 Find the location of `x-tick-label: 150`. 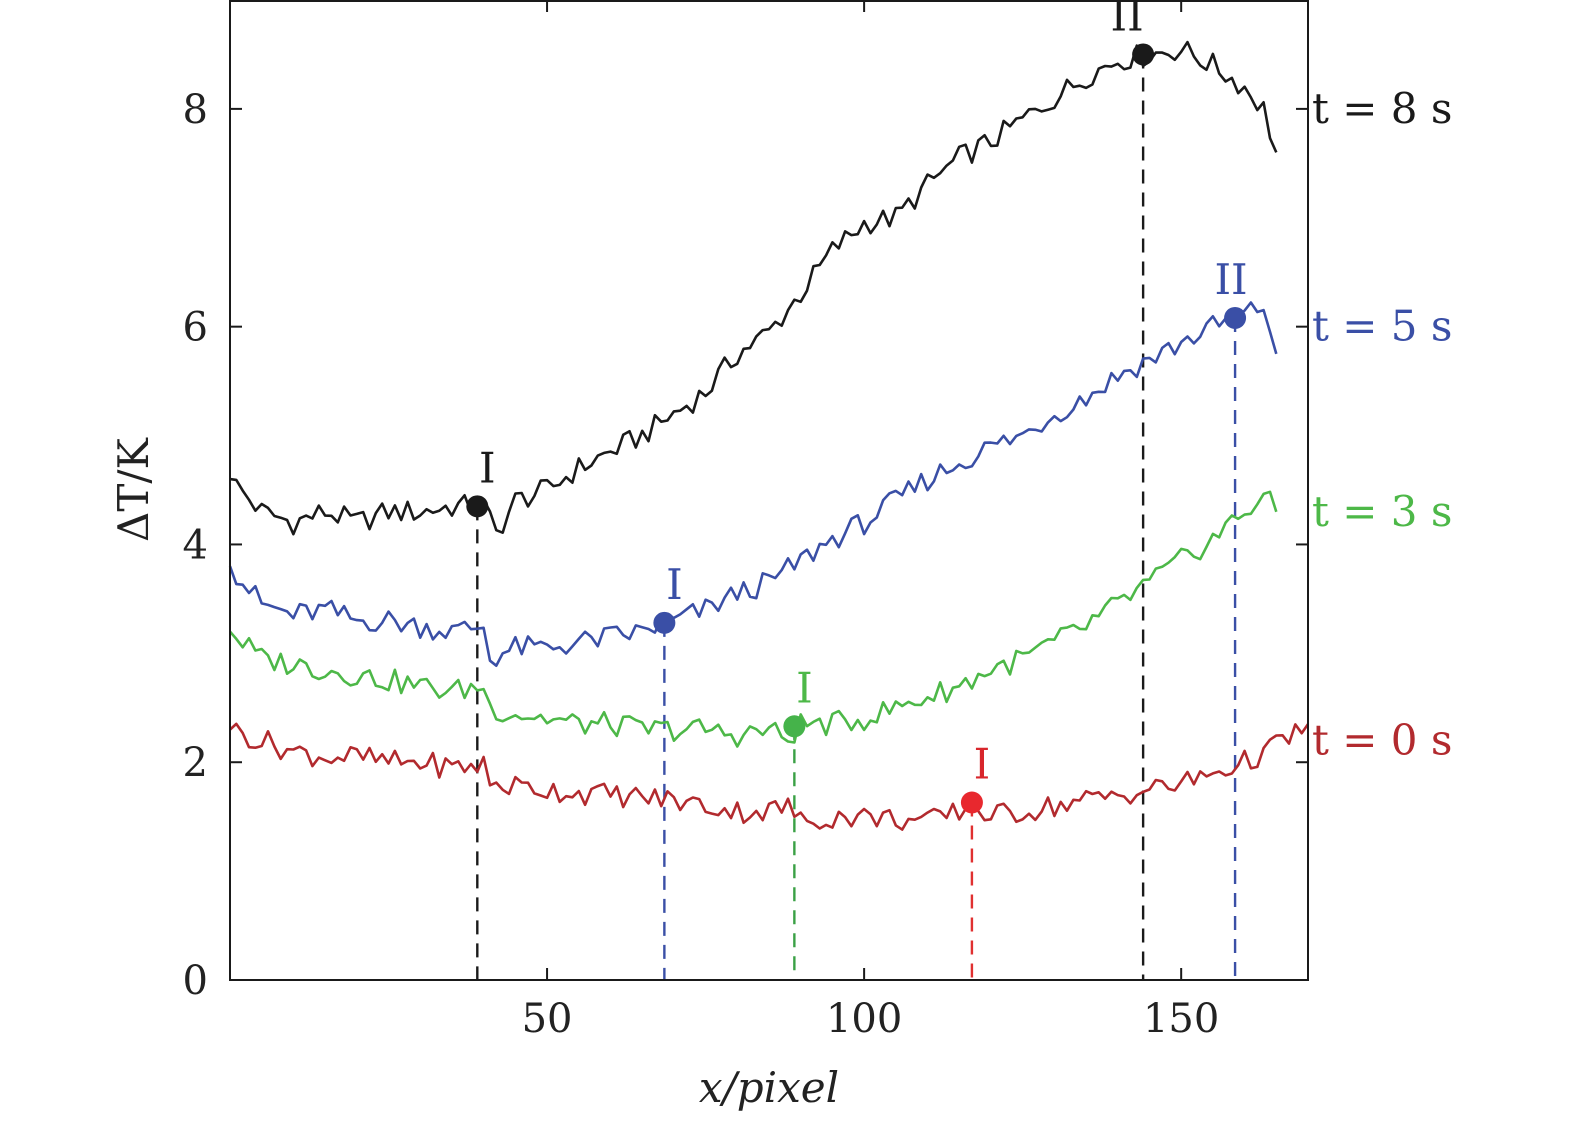

x-tick-label: 150 is located at coordinates (1181, 1019).